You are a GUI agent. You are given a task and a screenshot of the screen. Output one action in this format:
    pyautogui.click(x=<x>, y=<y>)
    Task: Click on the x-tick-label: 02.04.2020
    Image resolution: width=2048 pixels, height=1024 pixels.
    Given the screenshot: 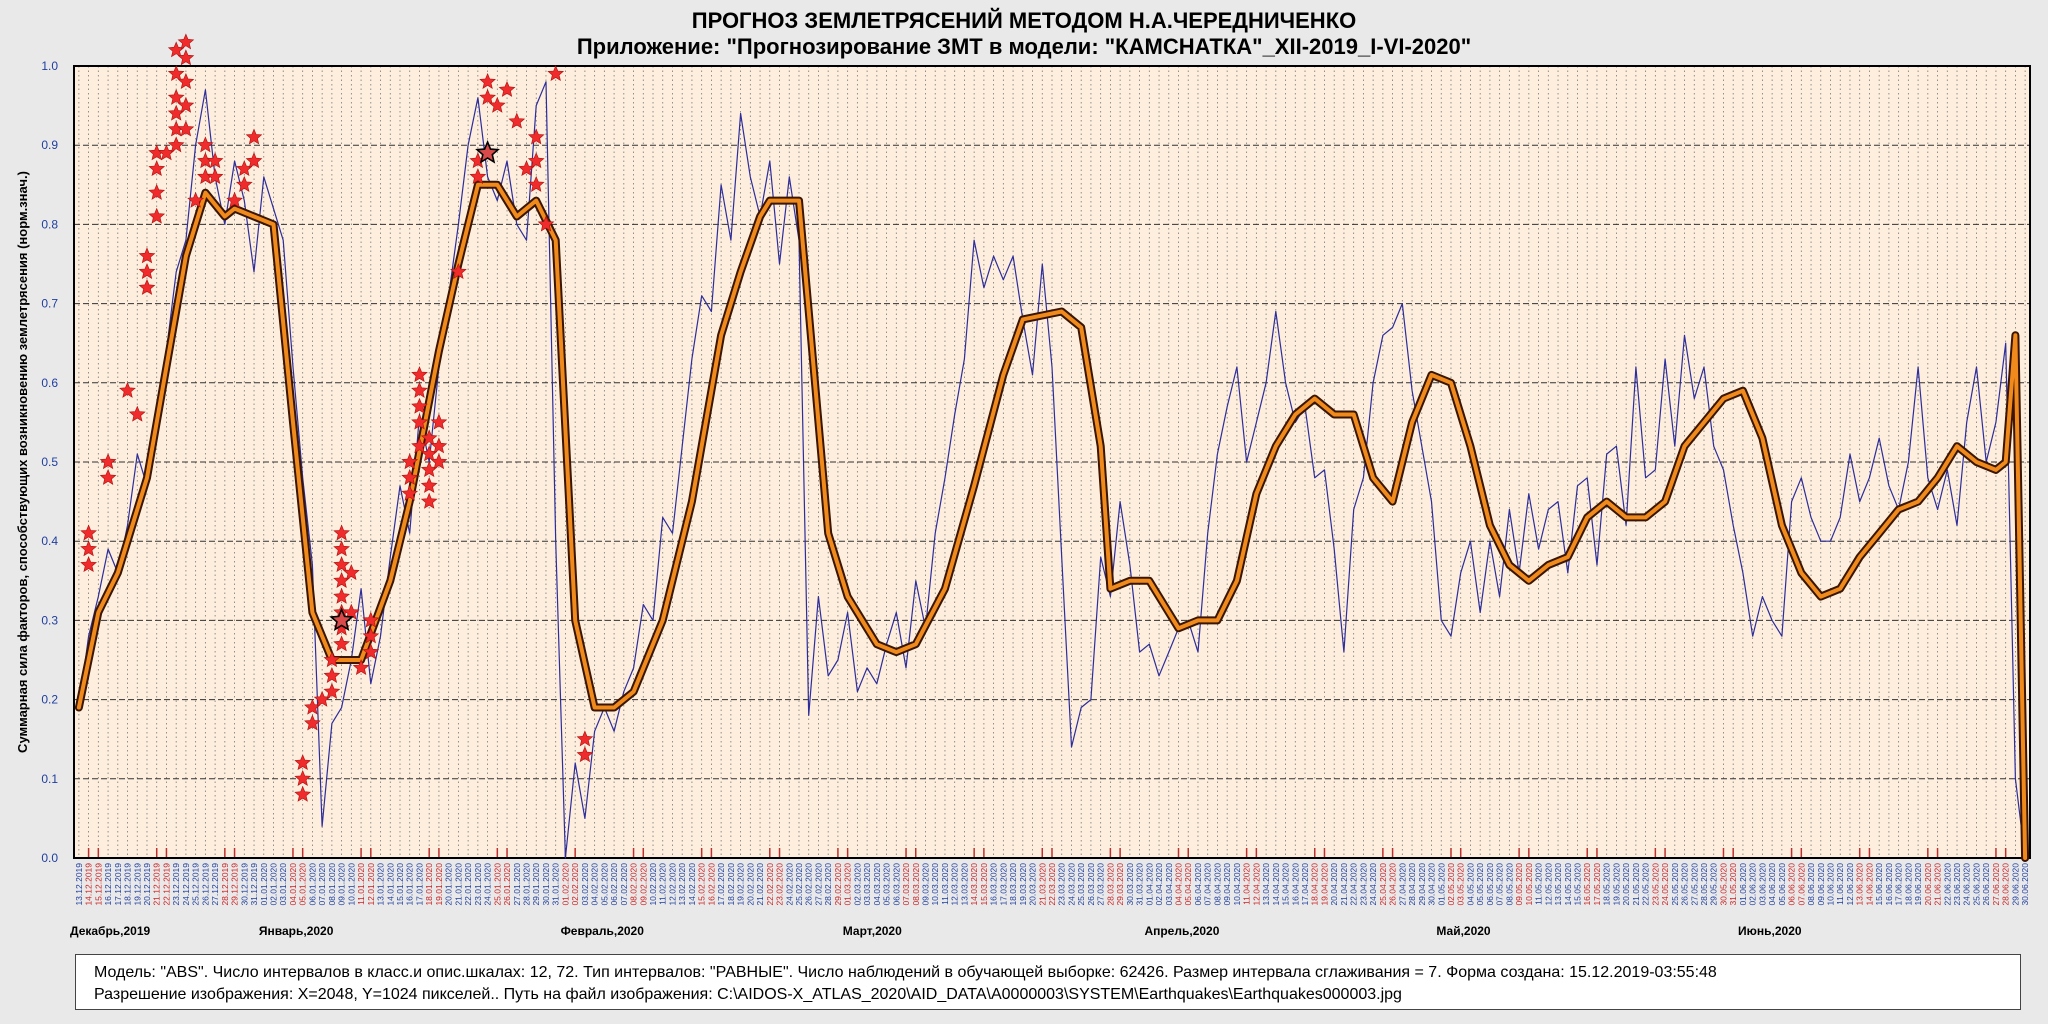 What is the action you would take?
    pyautogui.click(x=1159, y=884)
    